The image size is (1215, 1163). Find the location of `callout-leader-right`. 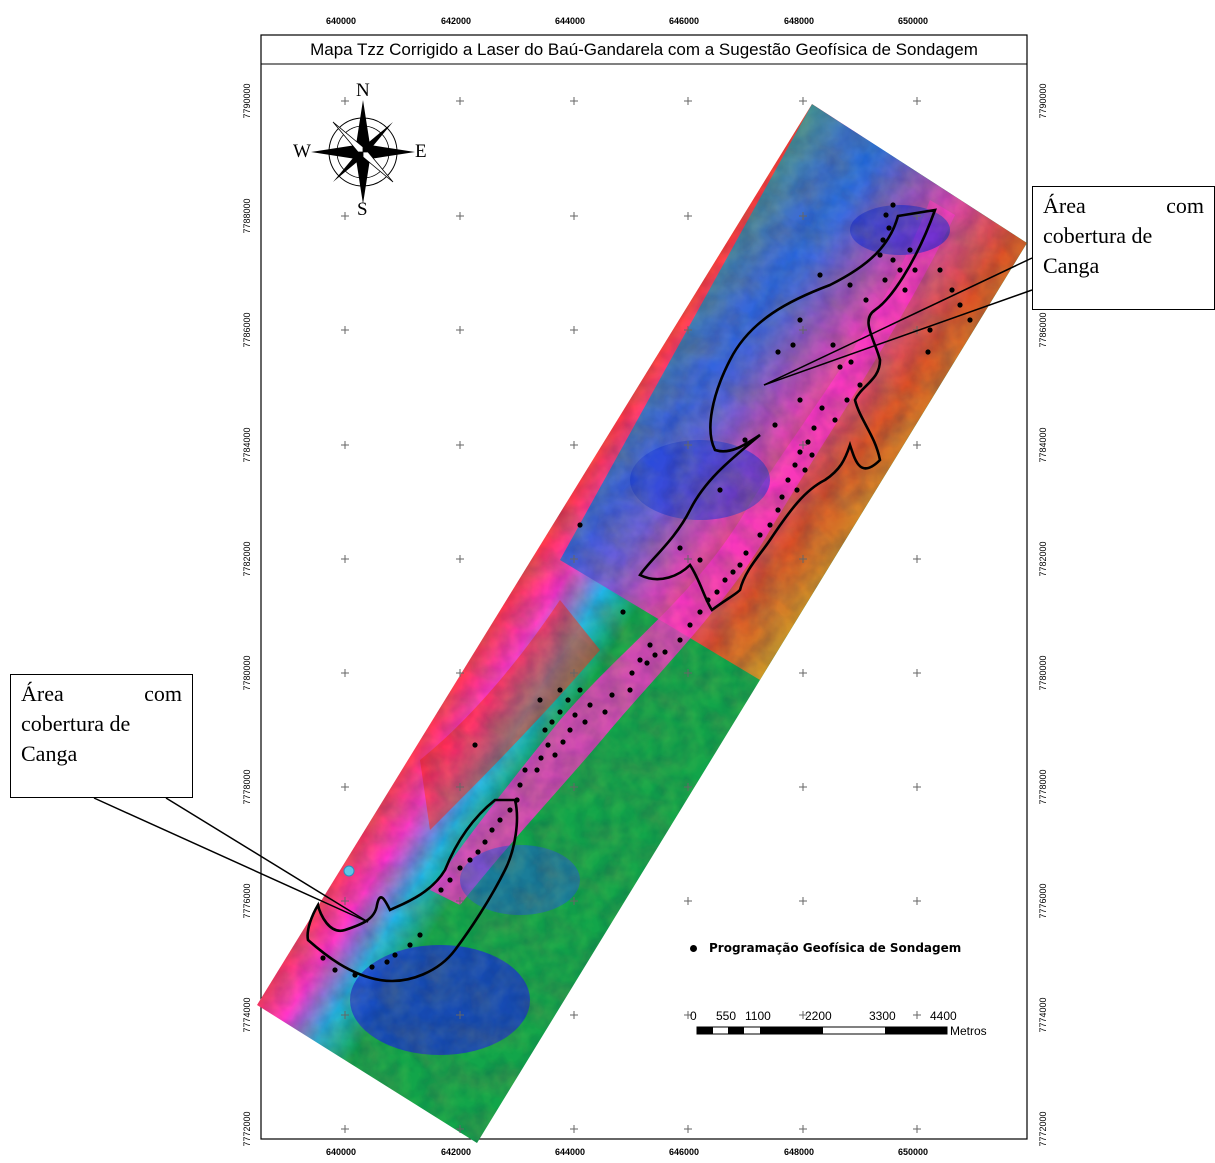

callout-leader-right is located at coordinates (898, 321).